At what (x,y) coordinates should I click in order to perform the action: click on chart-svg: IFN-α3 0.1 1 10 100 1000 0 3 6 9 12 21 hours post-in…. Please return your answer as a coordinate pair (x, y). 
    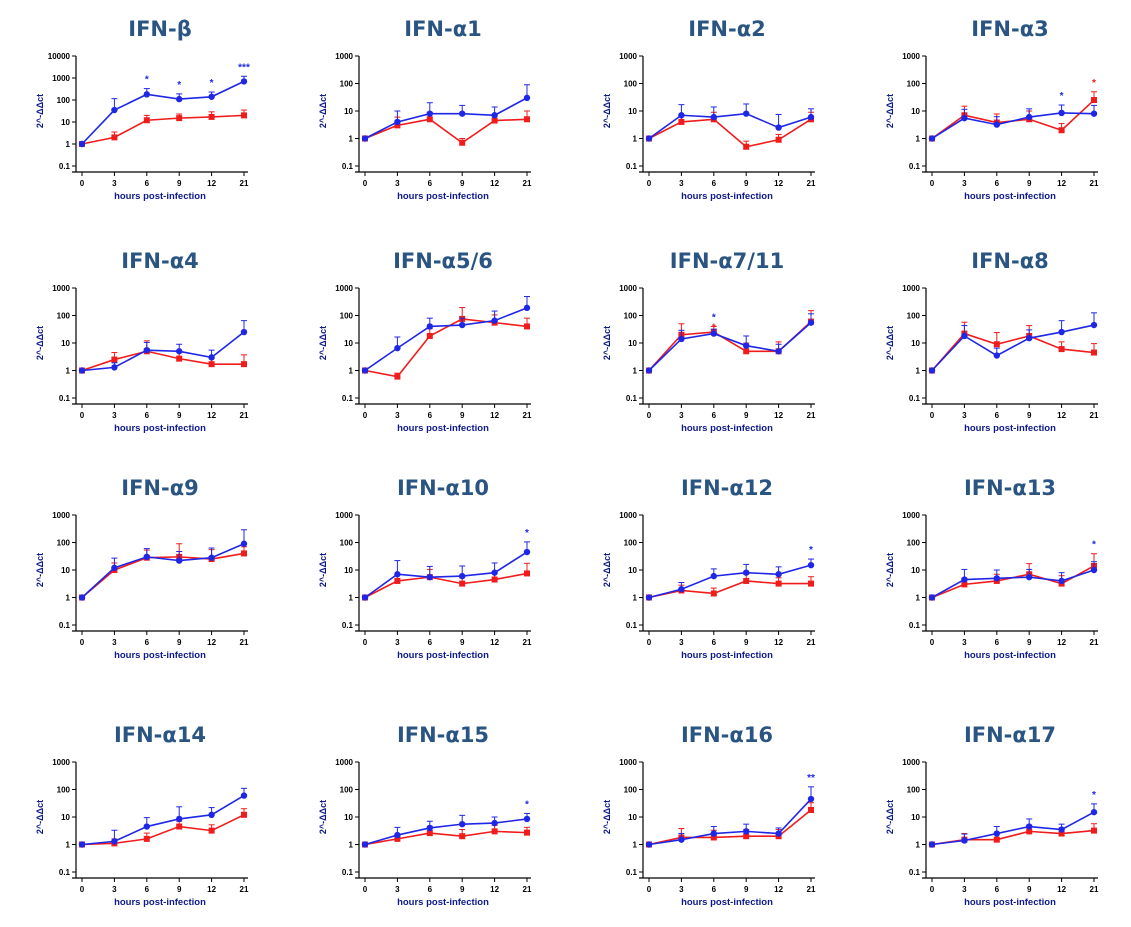
    Looking at the image, I should click on (992, 109).